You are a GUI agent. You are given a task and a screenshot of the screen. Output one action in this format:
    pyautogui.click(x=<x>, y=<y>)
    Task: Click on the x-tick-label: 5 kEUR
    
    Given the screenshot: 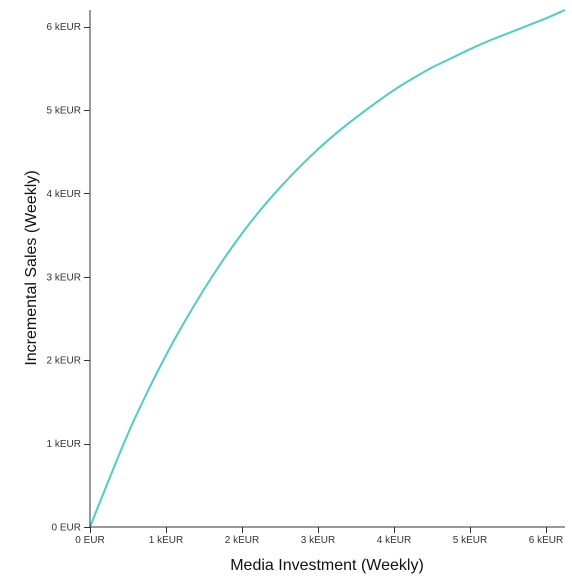 What is the action you would take?
    pyautogui.click(x=470, y=540)
    